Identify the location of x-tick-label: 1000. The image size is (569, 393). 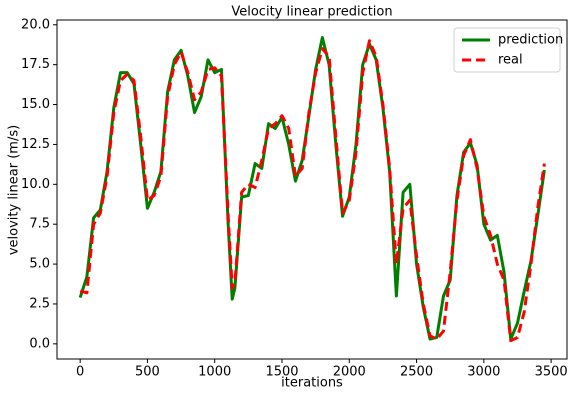
(214, 372).